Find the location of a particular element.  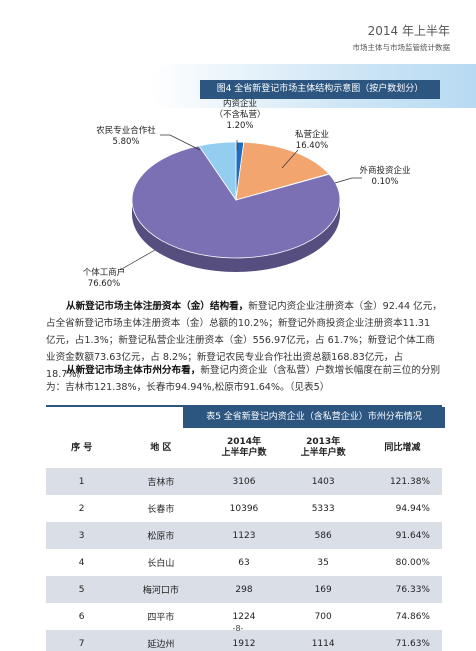

pie-label-value: 16.40% is located at coordinates (312, 146).